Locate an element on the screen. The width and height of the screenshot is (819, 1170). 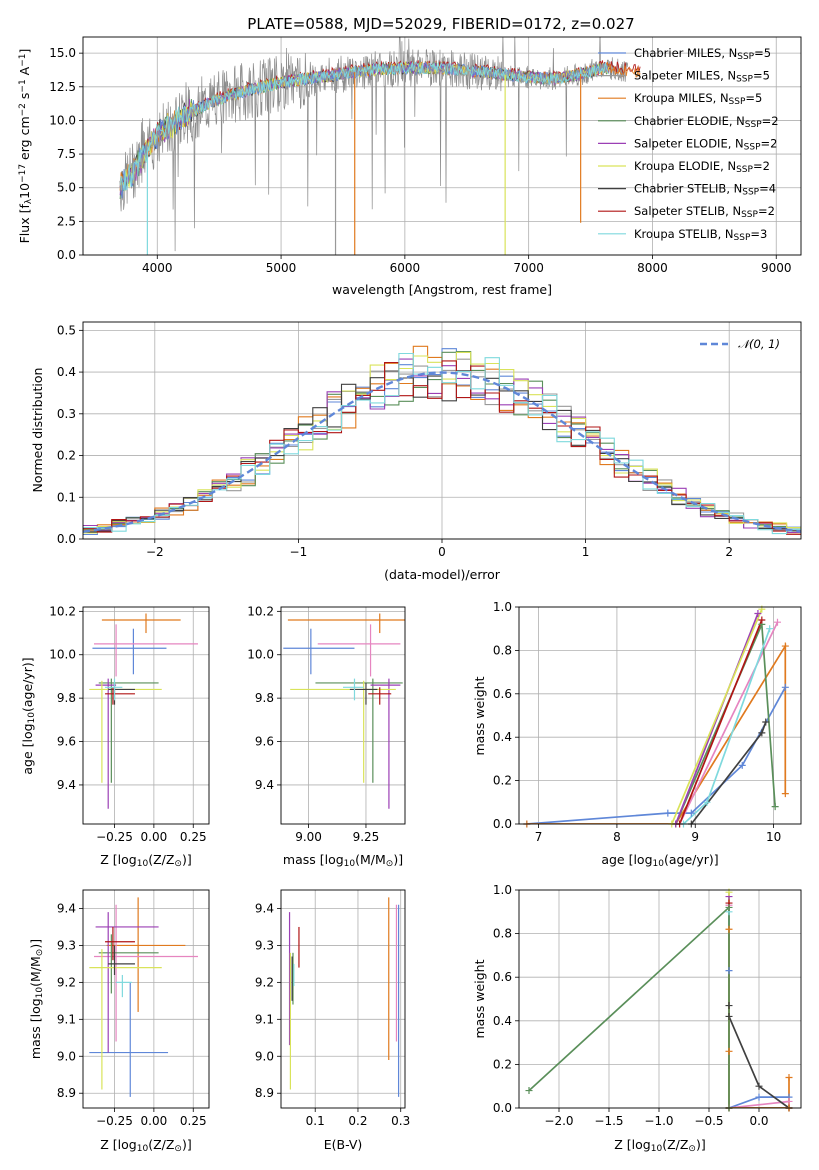
mass-vs-ebv-chart-grid is located at coordinates (343, 999).